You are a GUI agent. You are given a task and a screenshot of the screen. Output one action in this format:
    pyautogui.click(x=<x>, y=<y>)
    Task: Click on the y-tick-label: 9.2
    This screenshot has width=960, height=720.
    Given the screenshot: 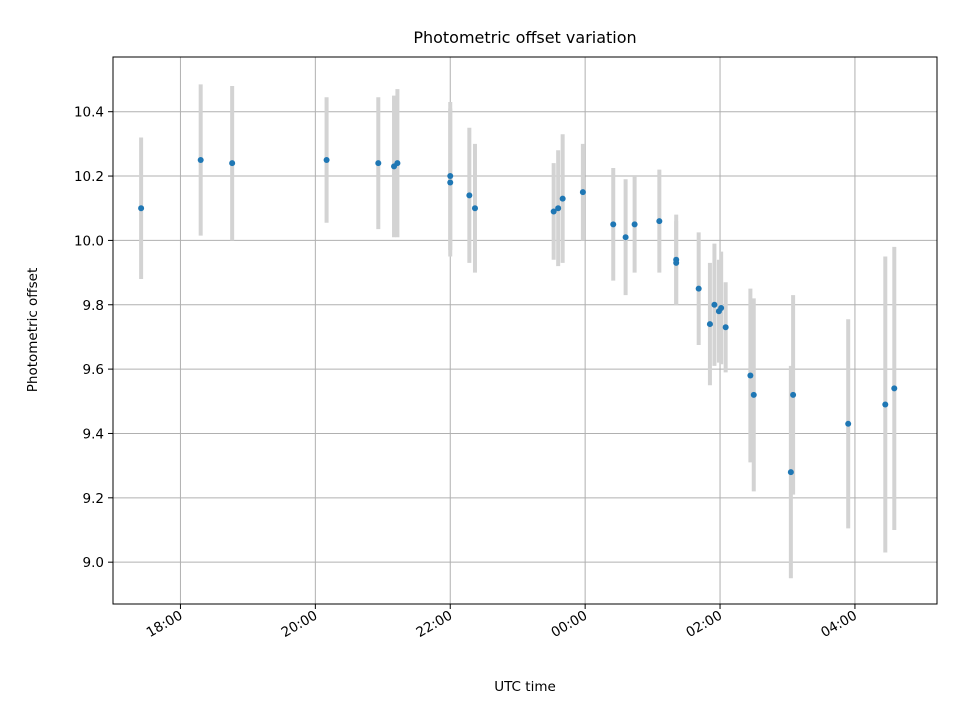 What is the action you would take?
    pyautogui.click(x=93, y=499)
    